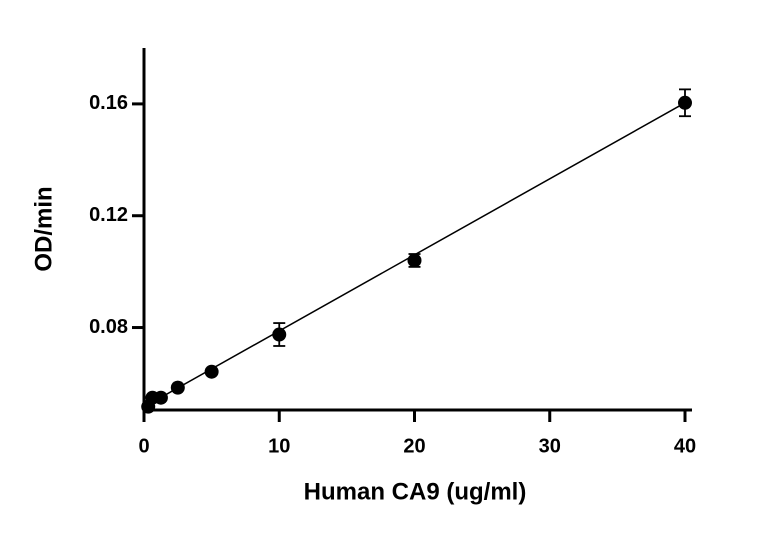  Describe the element at coordinates (685, 446) in the screenshot. I see `x-tick-label: 40` at that location.